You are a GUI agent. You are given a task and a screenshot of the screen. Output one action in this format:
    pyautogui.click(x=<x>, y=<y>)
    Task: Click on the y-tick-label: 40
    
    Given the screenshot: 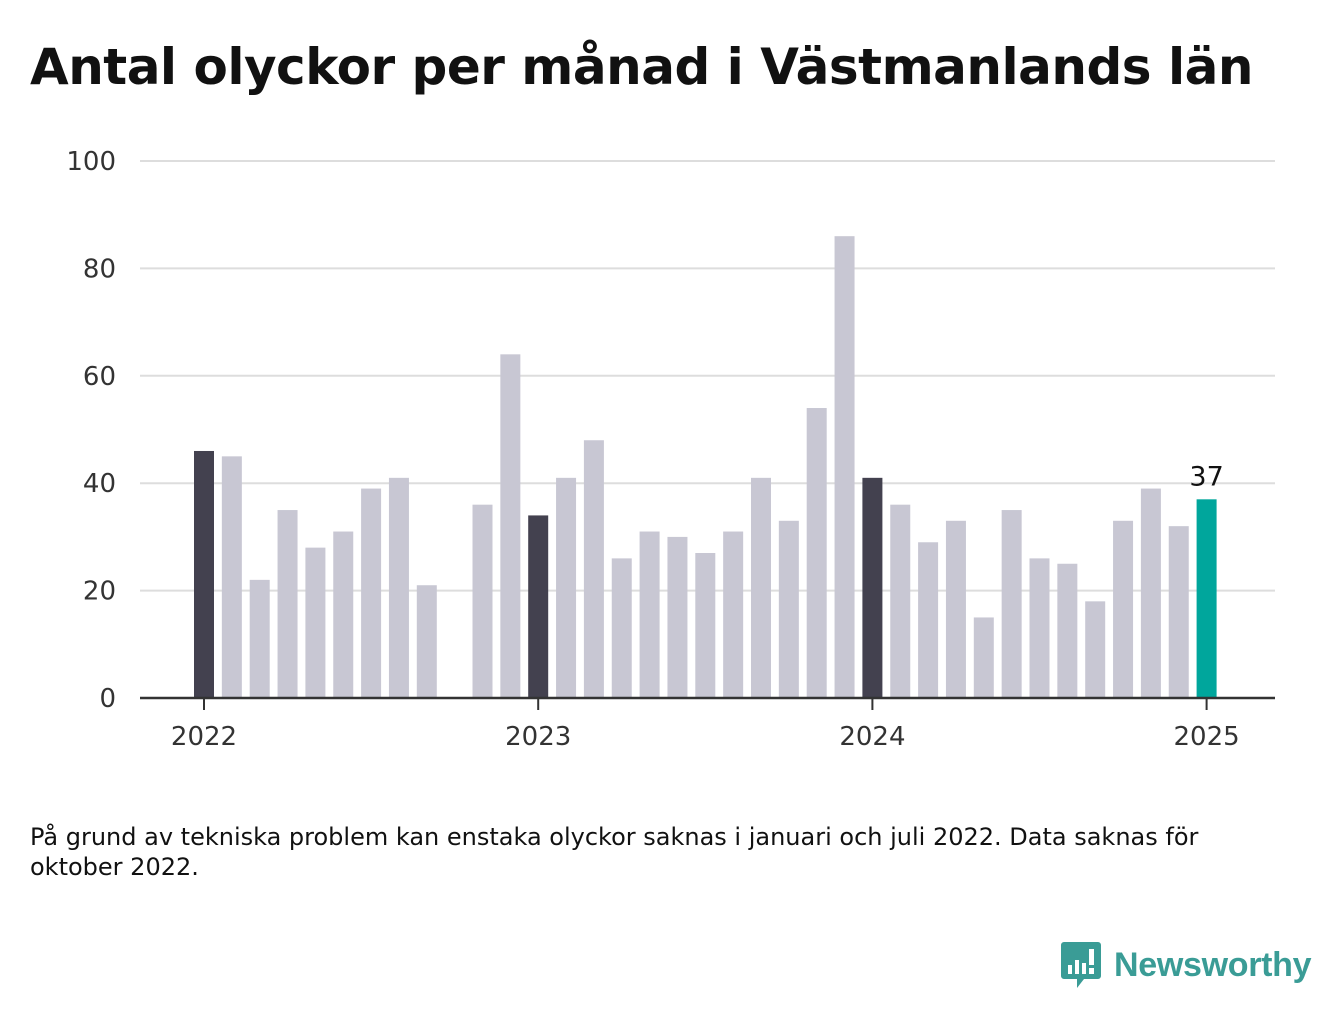 What is the action you would take?
    pyautogui.click(x=99, y=484)
    